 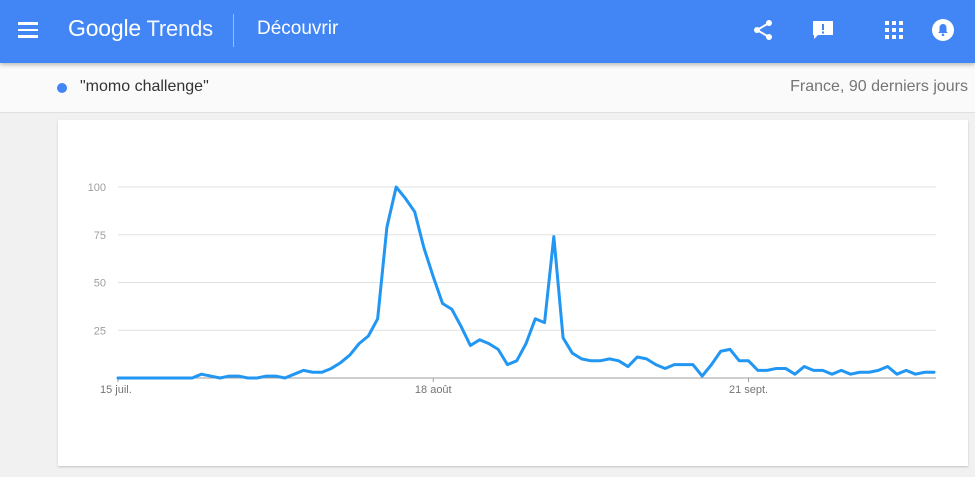 What do you see at coordinates (144, 86) in the screenshot?
I see `search-term-label: "momo challenge"` at bounding box center [144, 86].